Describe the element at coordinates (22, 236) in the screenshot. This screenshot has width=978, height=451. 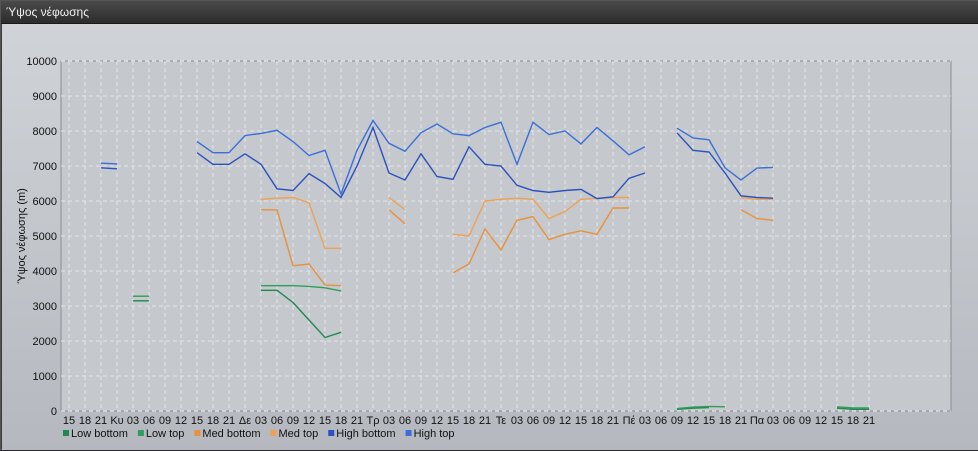
I see `y-axis-label: Ύψος νέφωσης (m)` at that location.